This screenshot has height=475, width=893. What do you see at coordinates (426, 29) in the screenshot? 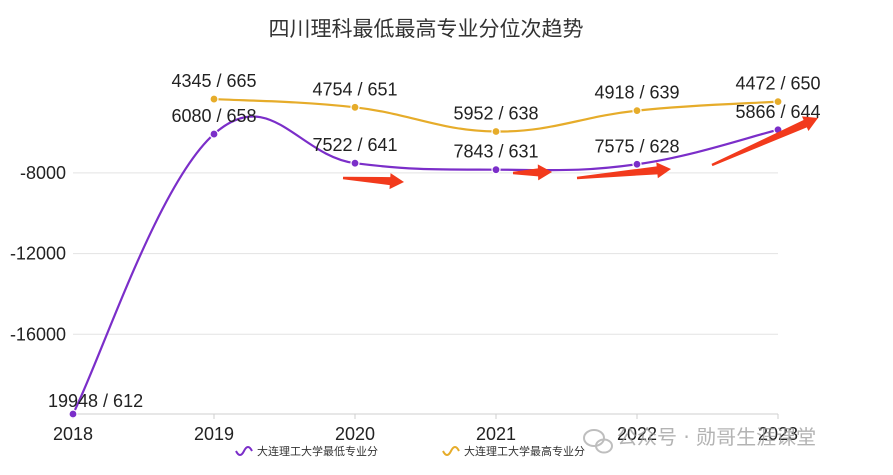
I see `chart-title: 四川理科最低最高专业分位次趋势` at bounding box center [426, 29].